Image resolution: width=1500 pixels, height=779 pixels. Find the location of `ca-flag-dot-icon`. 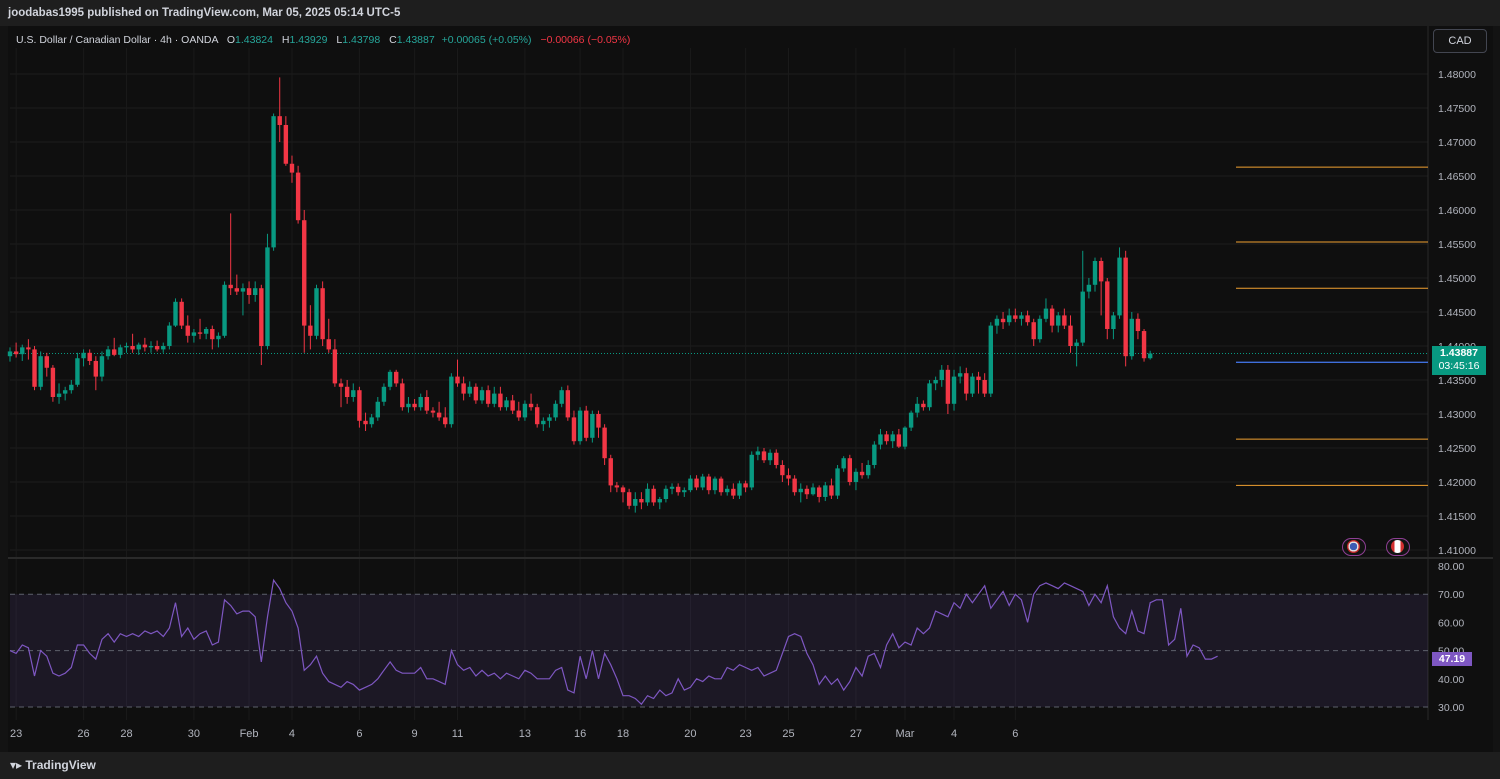

ca-flag-dot-icon is located at coordinates (1397, 546).